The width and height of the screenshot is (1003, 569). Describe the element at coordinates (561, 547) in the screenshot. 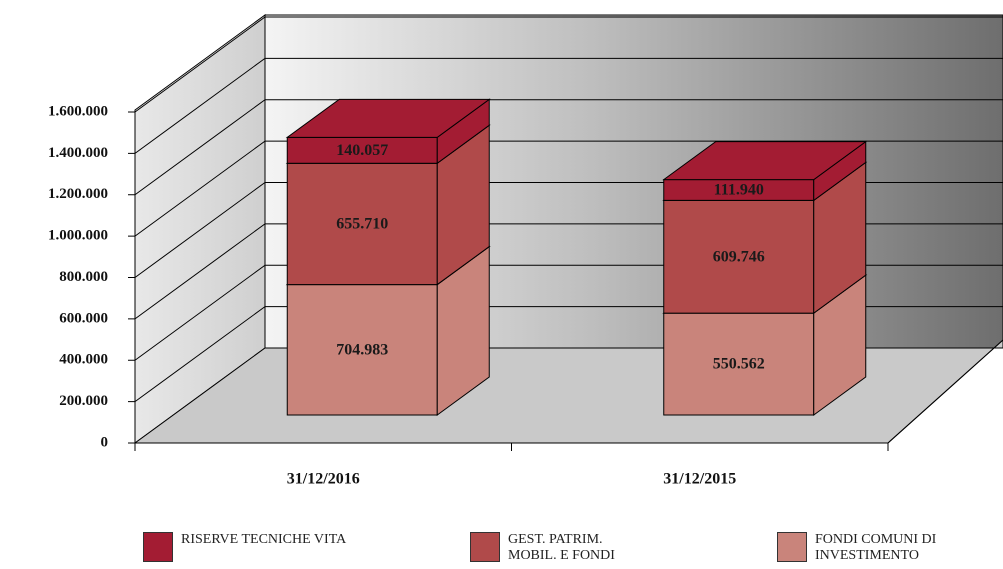

I see `legend-label: GEST. PATRIM. MOBIL. E FONDI` at that location.